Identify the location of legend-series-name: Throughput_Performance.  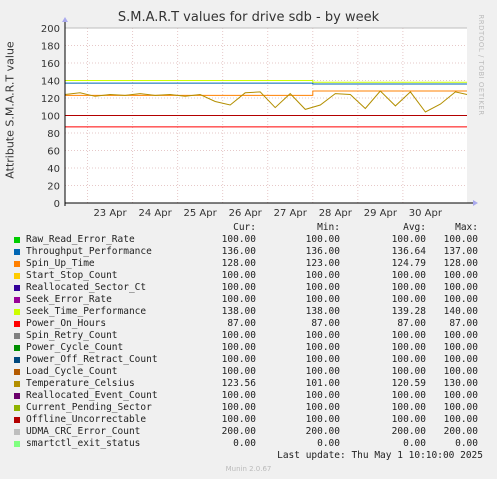
(89, 251).